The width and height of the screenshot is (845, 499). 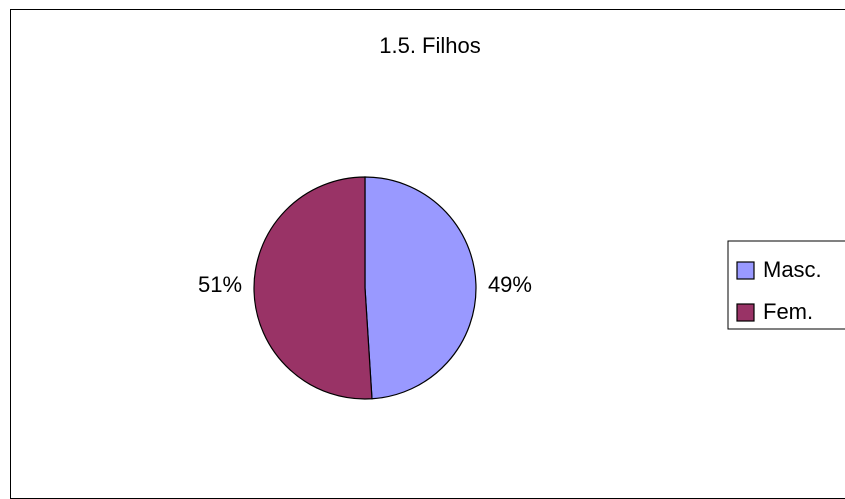 I want to click on pie-slice-masc, so click(x=420, y=288).